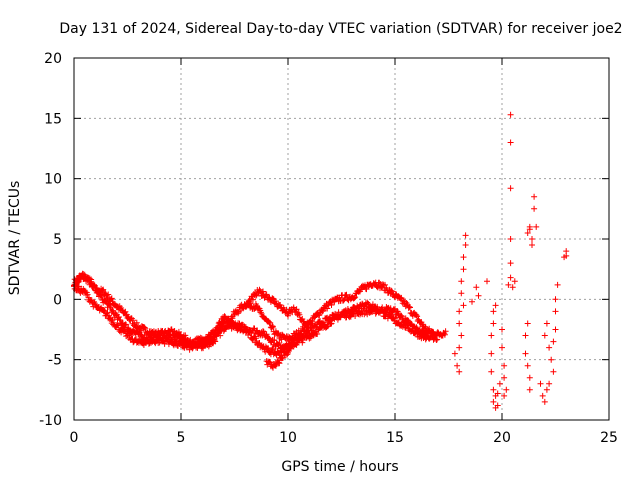  What do you see at coordinates (609, 438) in the screenshot?
I see `x-tick-label: 25` at bounding box center [609, 438].